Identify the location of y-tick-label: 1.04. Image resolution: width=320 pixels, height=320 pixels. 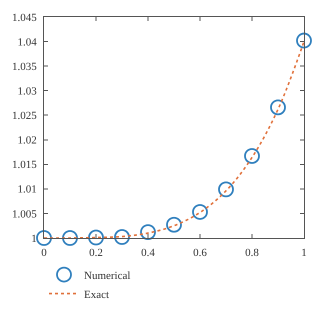
(28, 42).